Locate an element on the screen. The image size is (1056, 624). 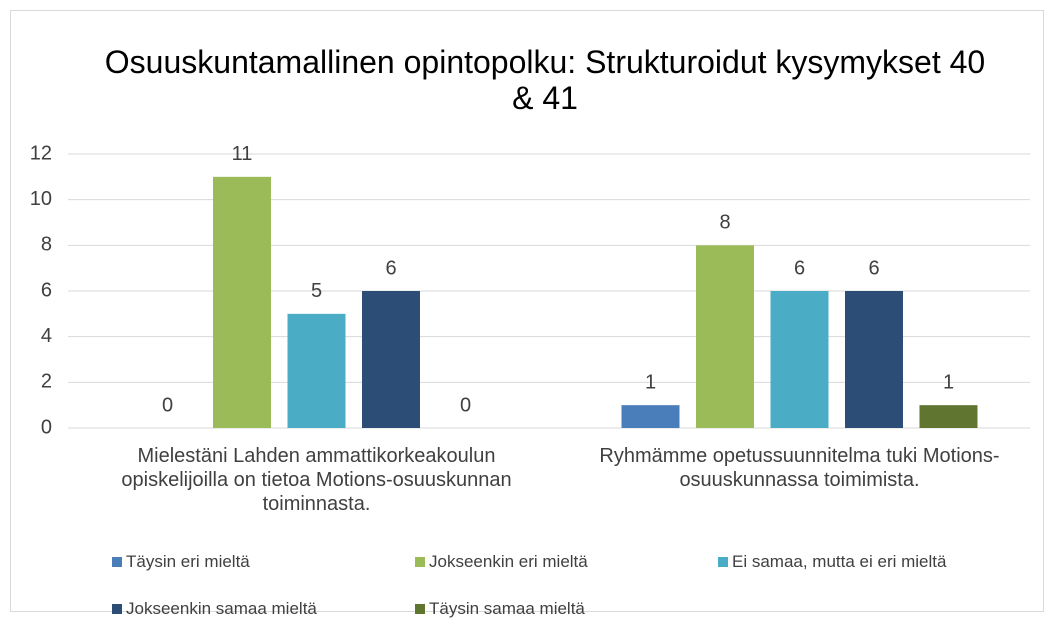
legend-label: Täysin samaa mieltä is located at coordinates (507, 608).